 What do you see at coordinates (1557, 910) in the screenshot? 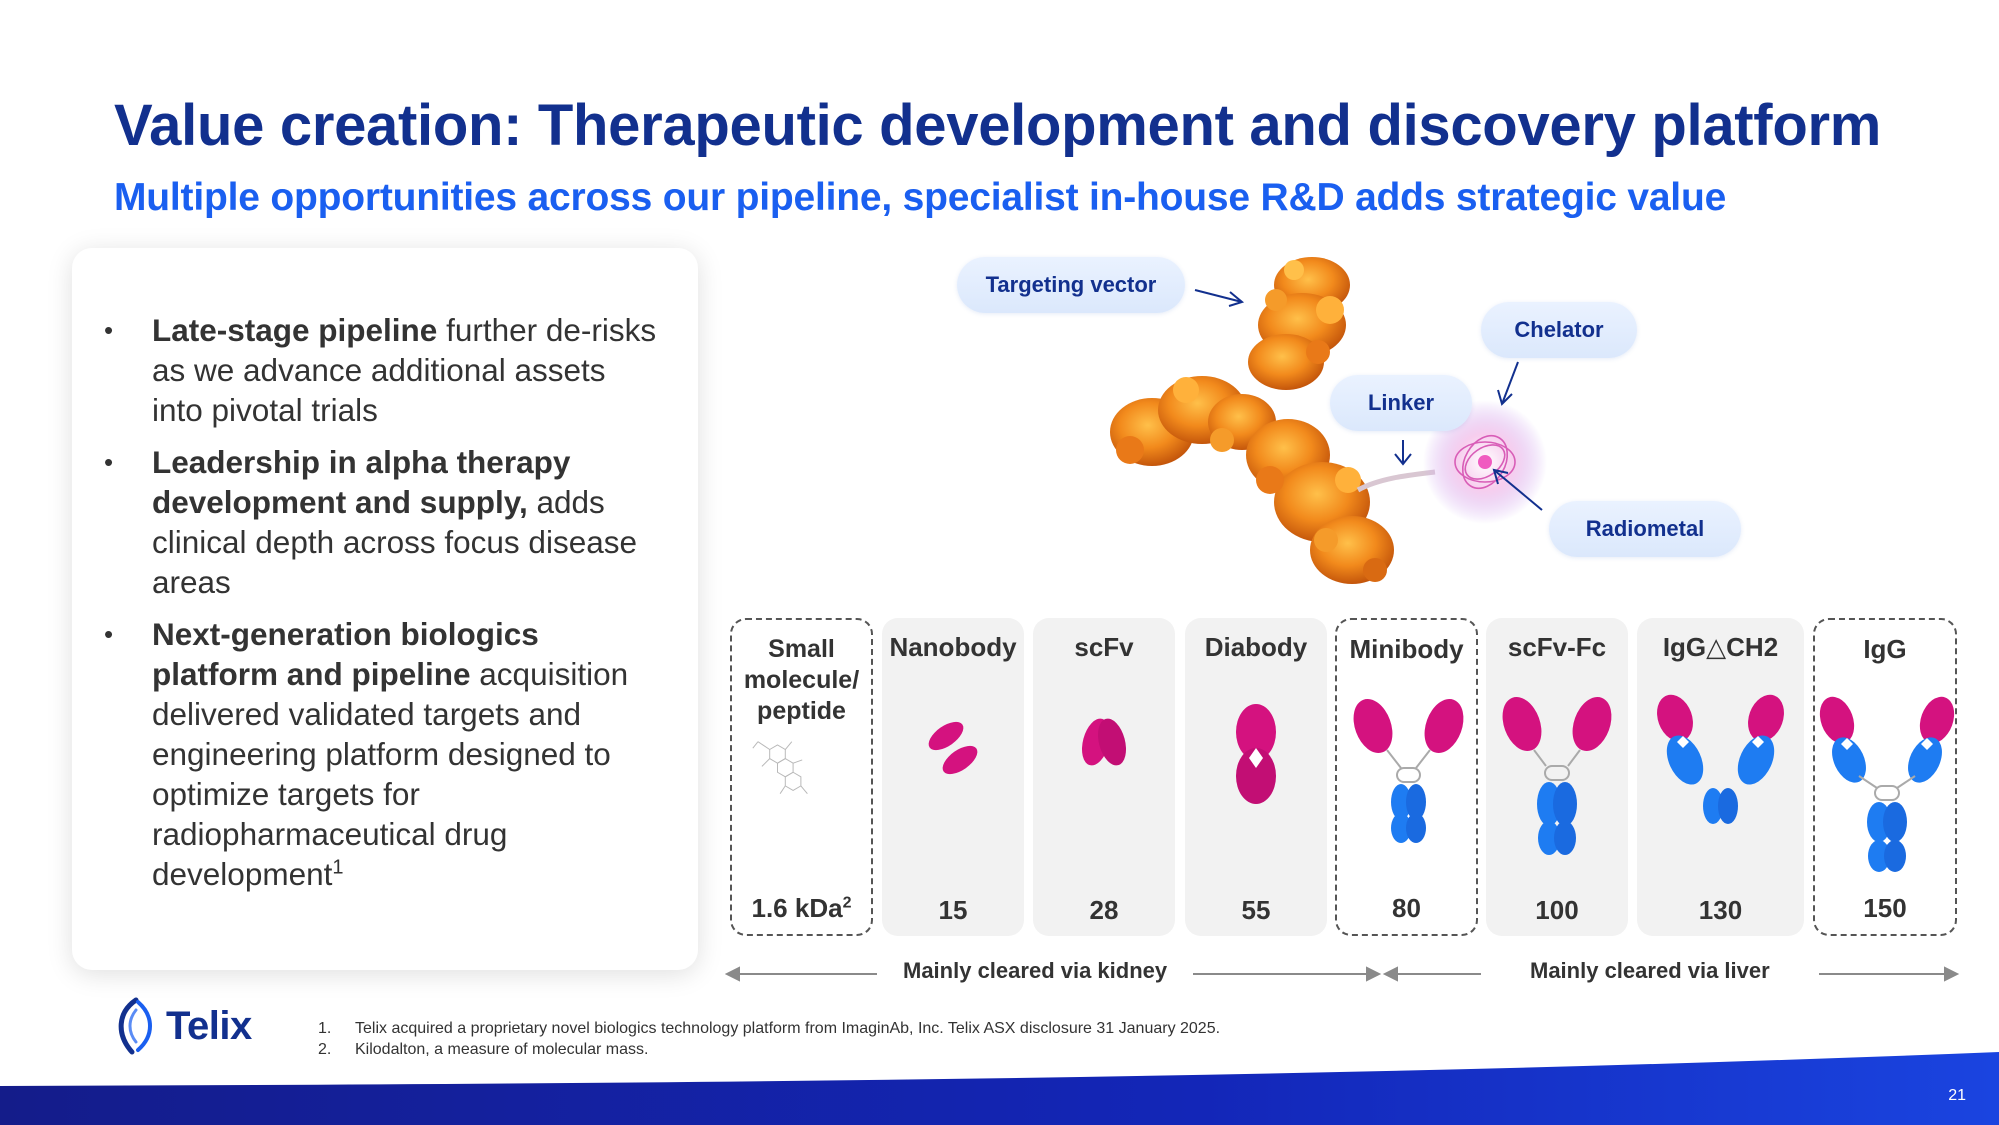
I see `format-size: 100` at bounding box center [1557, 910].